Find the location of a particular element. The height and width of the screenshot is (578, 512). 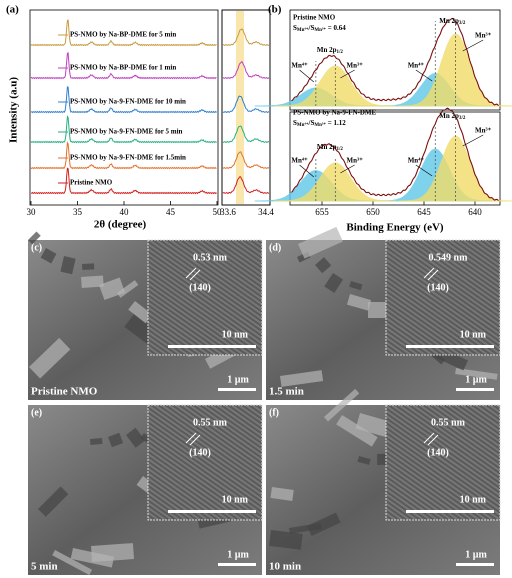

x-axis-label: 2θ (degree) is located at coordinates (120, 225).